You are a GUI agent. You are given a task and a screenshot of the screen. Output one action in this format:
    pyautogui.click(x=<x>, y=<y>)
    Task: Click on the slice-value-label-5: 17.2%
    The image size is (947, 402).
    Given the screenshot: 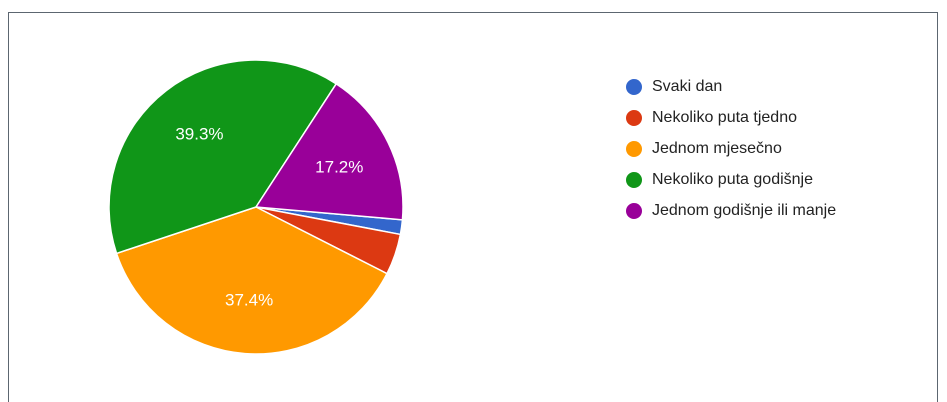 What is the action you would take?
    pyautogui.click(x=339, y=166)
    